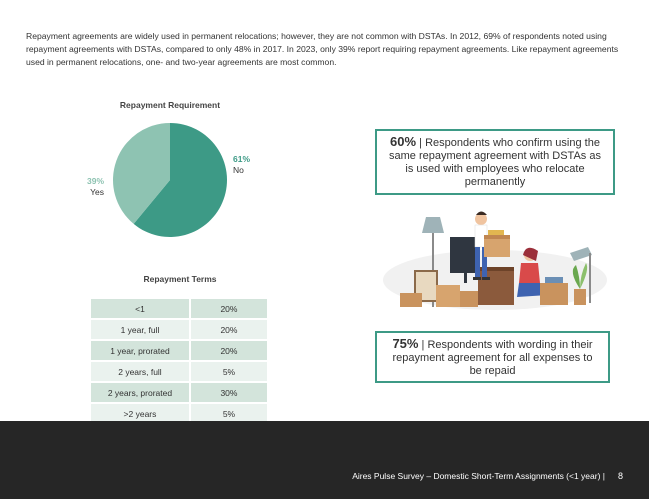 The width and height of the screenshot is (649, 499). I want to click on pie-label-yes: 39% Yes, so click(92, 187).